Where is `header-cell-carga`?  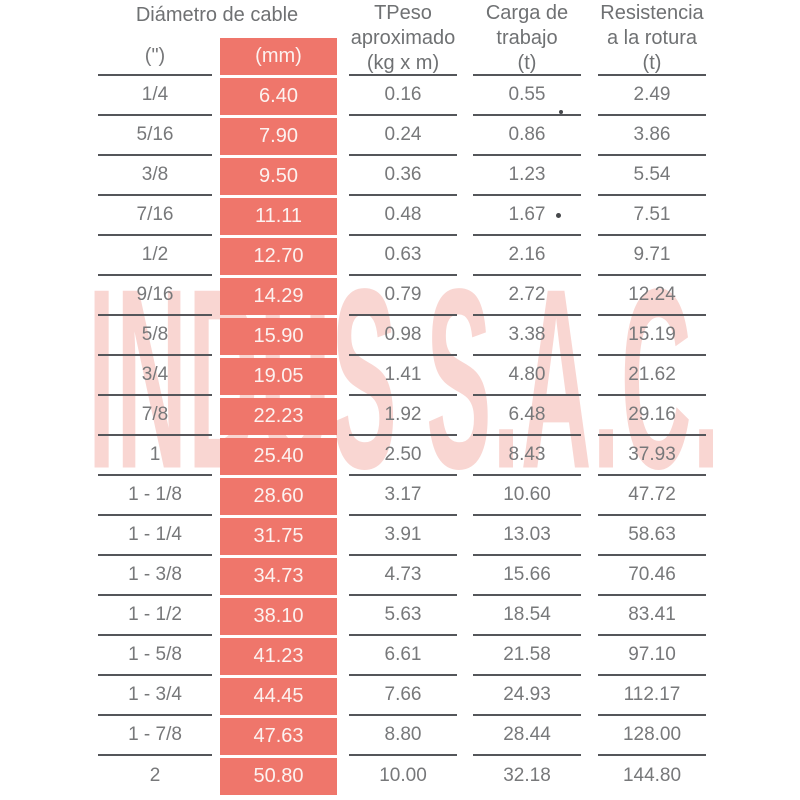 header-cell-carga is located at coordinates (527, 57).